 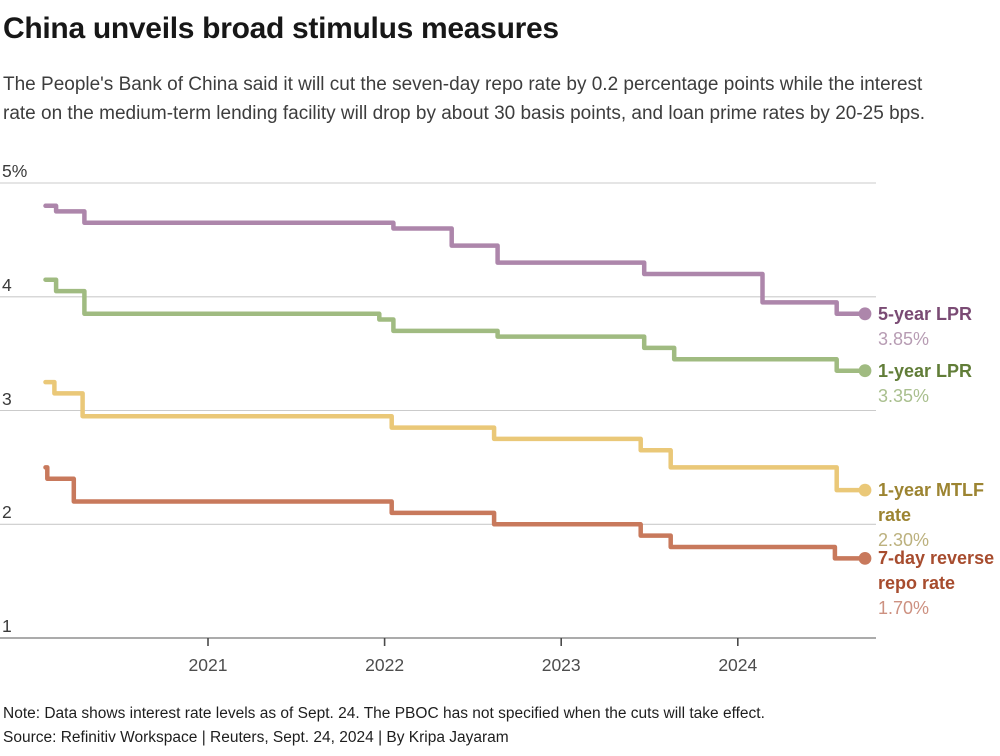 I want to click on series-label-5-year-lpr: 5-year LPR 3.85%, so click(x=939, y=327).